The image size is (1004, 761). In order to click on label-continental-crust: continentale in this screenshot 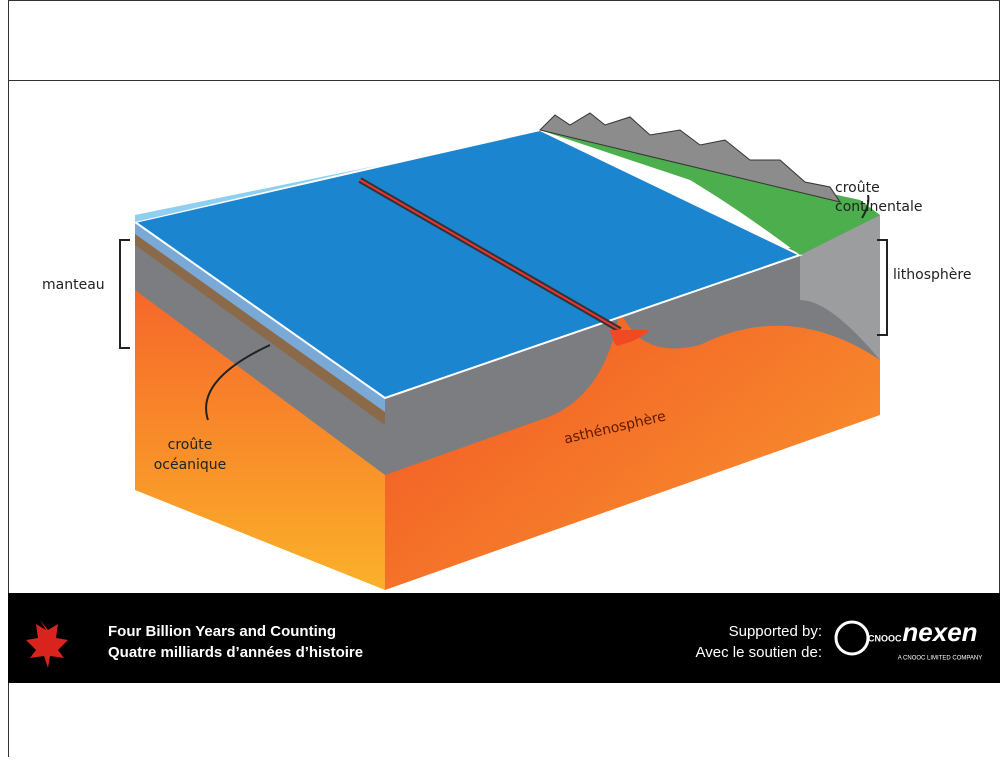, I will do `click(878, 207)`.